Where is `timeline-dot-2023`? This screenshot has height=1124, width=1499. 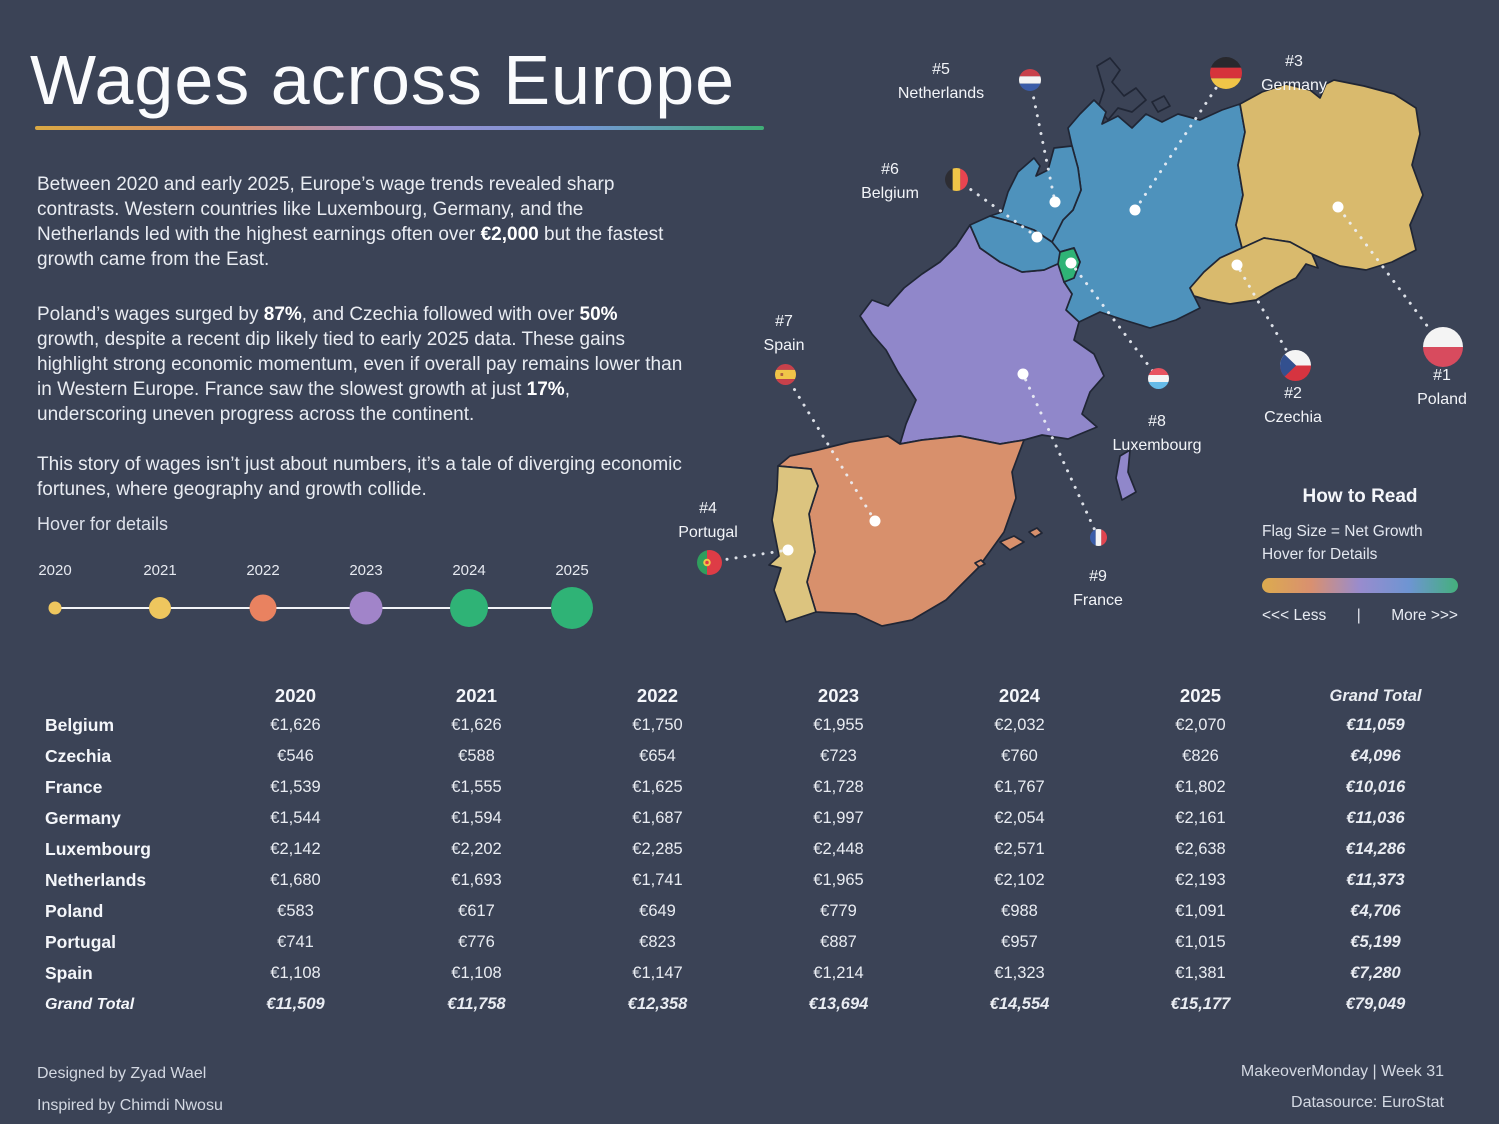
timeline-dot-2023 is located at coordinates (366, 608).